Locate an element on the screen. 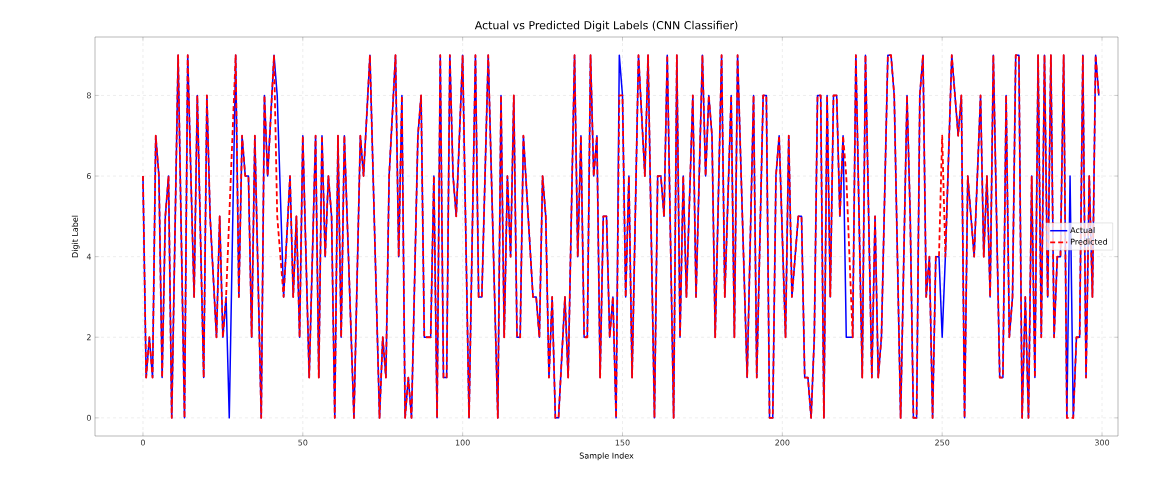 Image resolution: width=1150 pixels, height=479 pixels. y-tick-label: 2 is located at coordinates (88, 337).